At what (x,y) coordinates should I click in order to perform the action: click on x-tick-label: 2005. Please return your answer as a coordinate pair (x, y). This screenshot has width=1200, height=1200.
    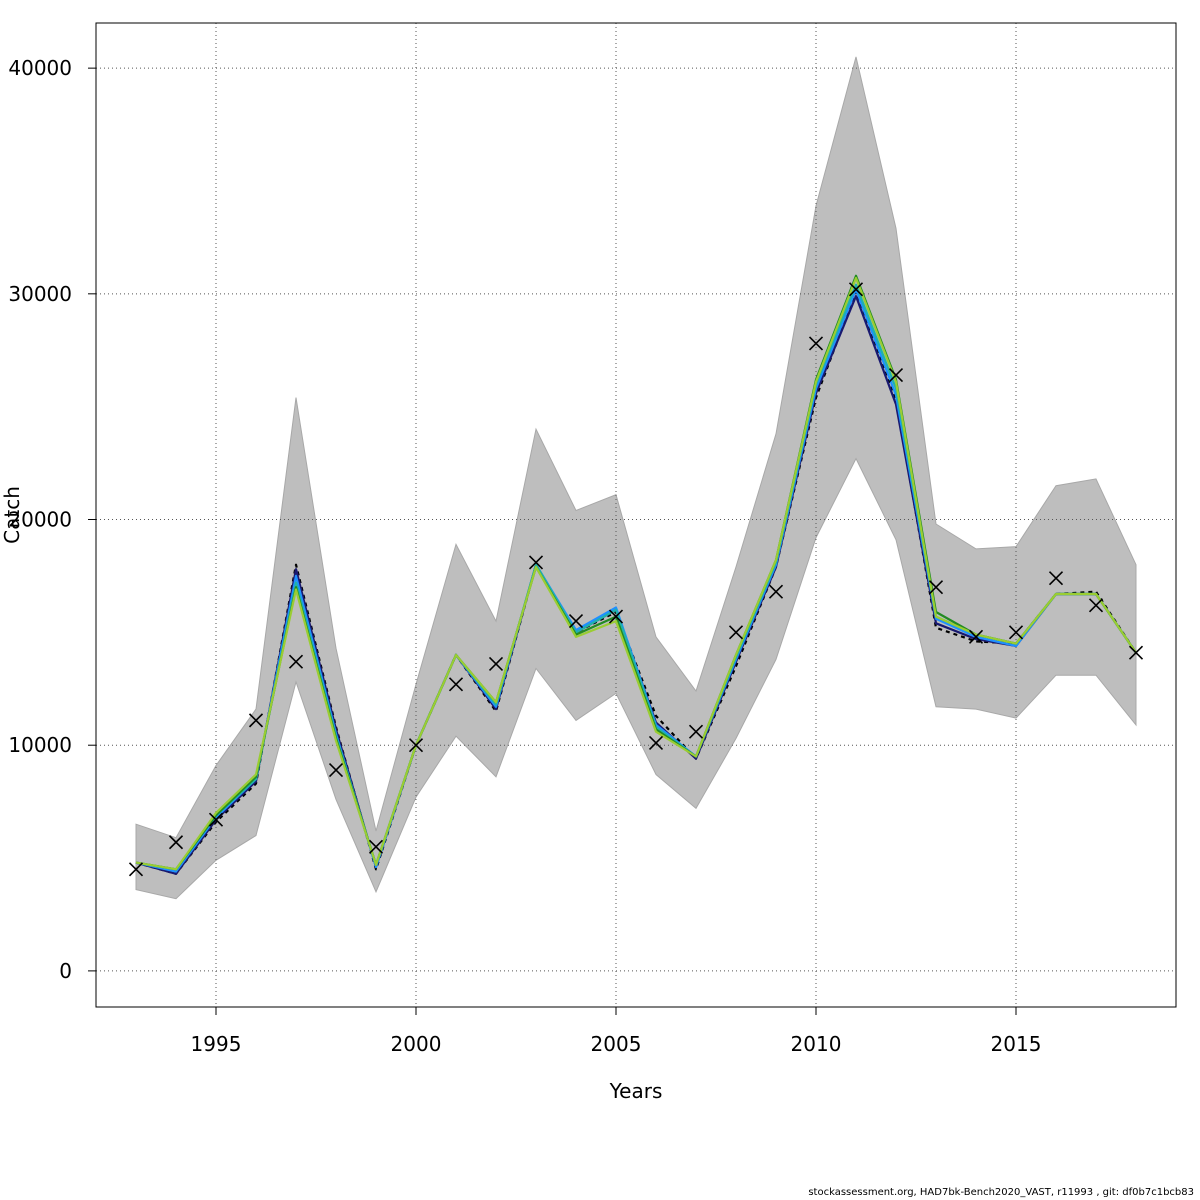
    Looking at the image, I should click on (616, 1044).